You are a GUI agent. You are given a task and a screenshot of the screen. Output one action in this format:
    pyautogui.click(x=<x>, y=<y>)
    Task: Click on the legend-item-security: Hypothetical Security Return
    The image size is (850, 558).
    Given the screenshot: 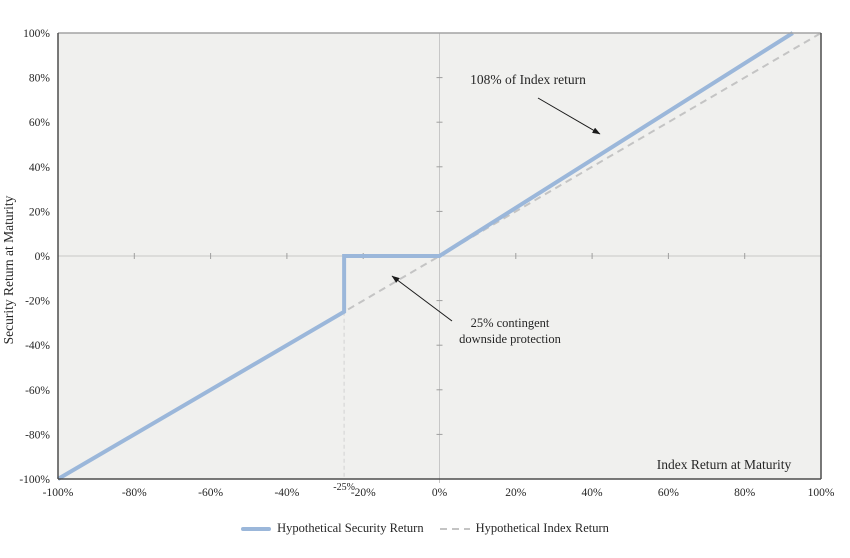 What is the action you would take?
    pyautogui.click(x=332, y=528)
    